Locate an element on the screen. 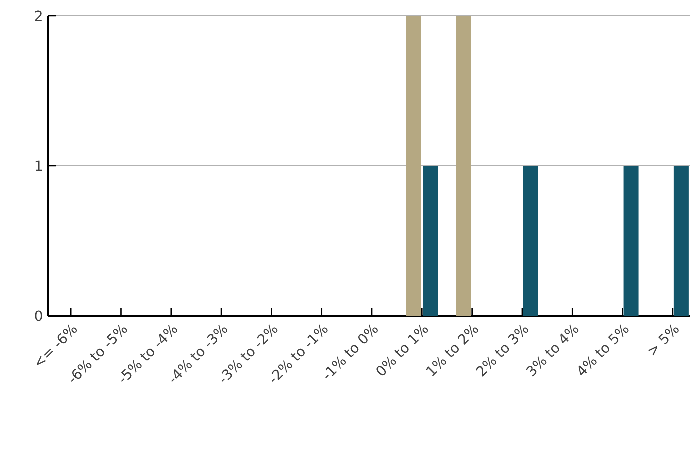  x-tick-label: <= -6% is located at coordinates (57, 345).